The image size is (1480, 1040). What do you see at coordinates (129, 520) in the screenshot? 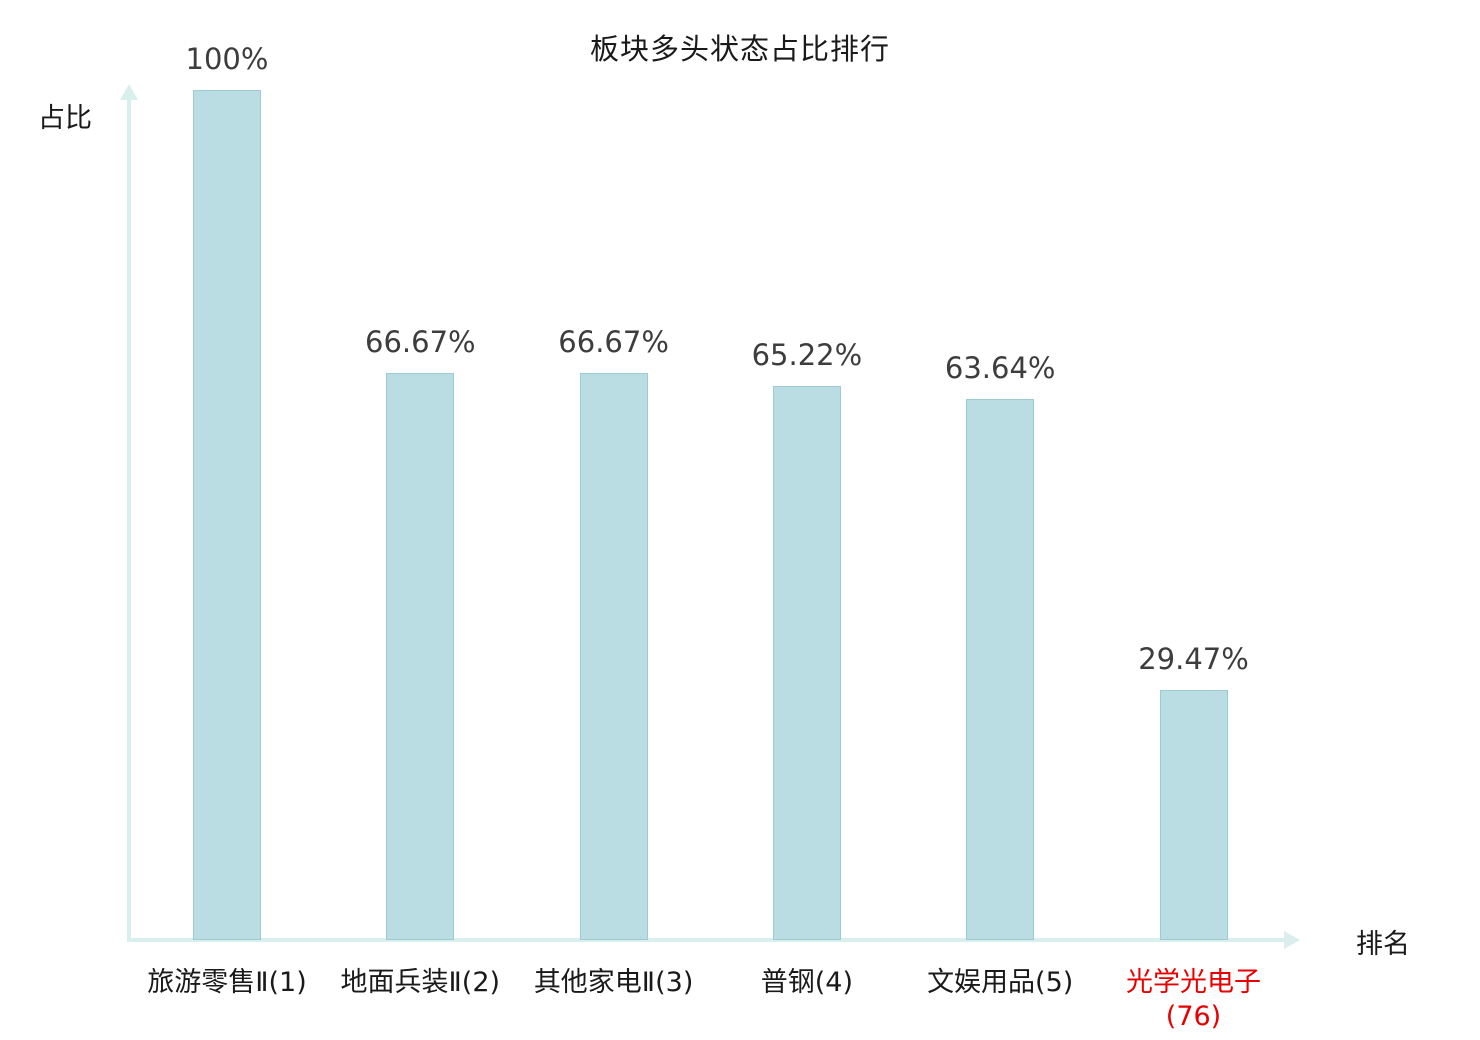
I see `y-axis` at bounding box center [129, 520].